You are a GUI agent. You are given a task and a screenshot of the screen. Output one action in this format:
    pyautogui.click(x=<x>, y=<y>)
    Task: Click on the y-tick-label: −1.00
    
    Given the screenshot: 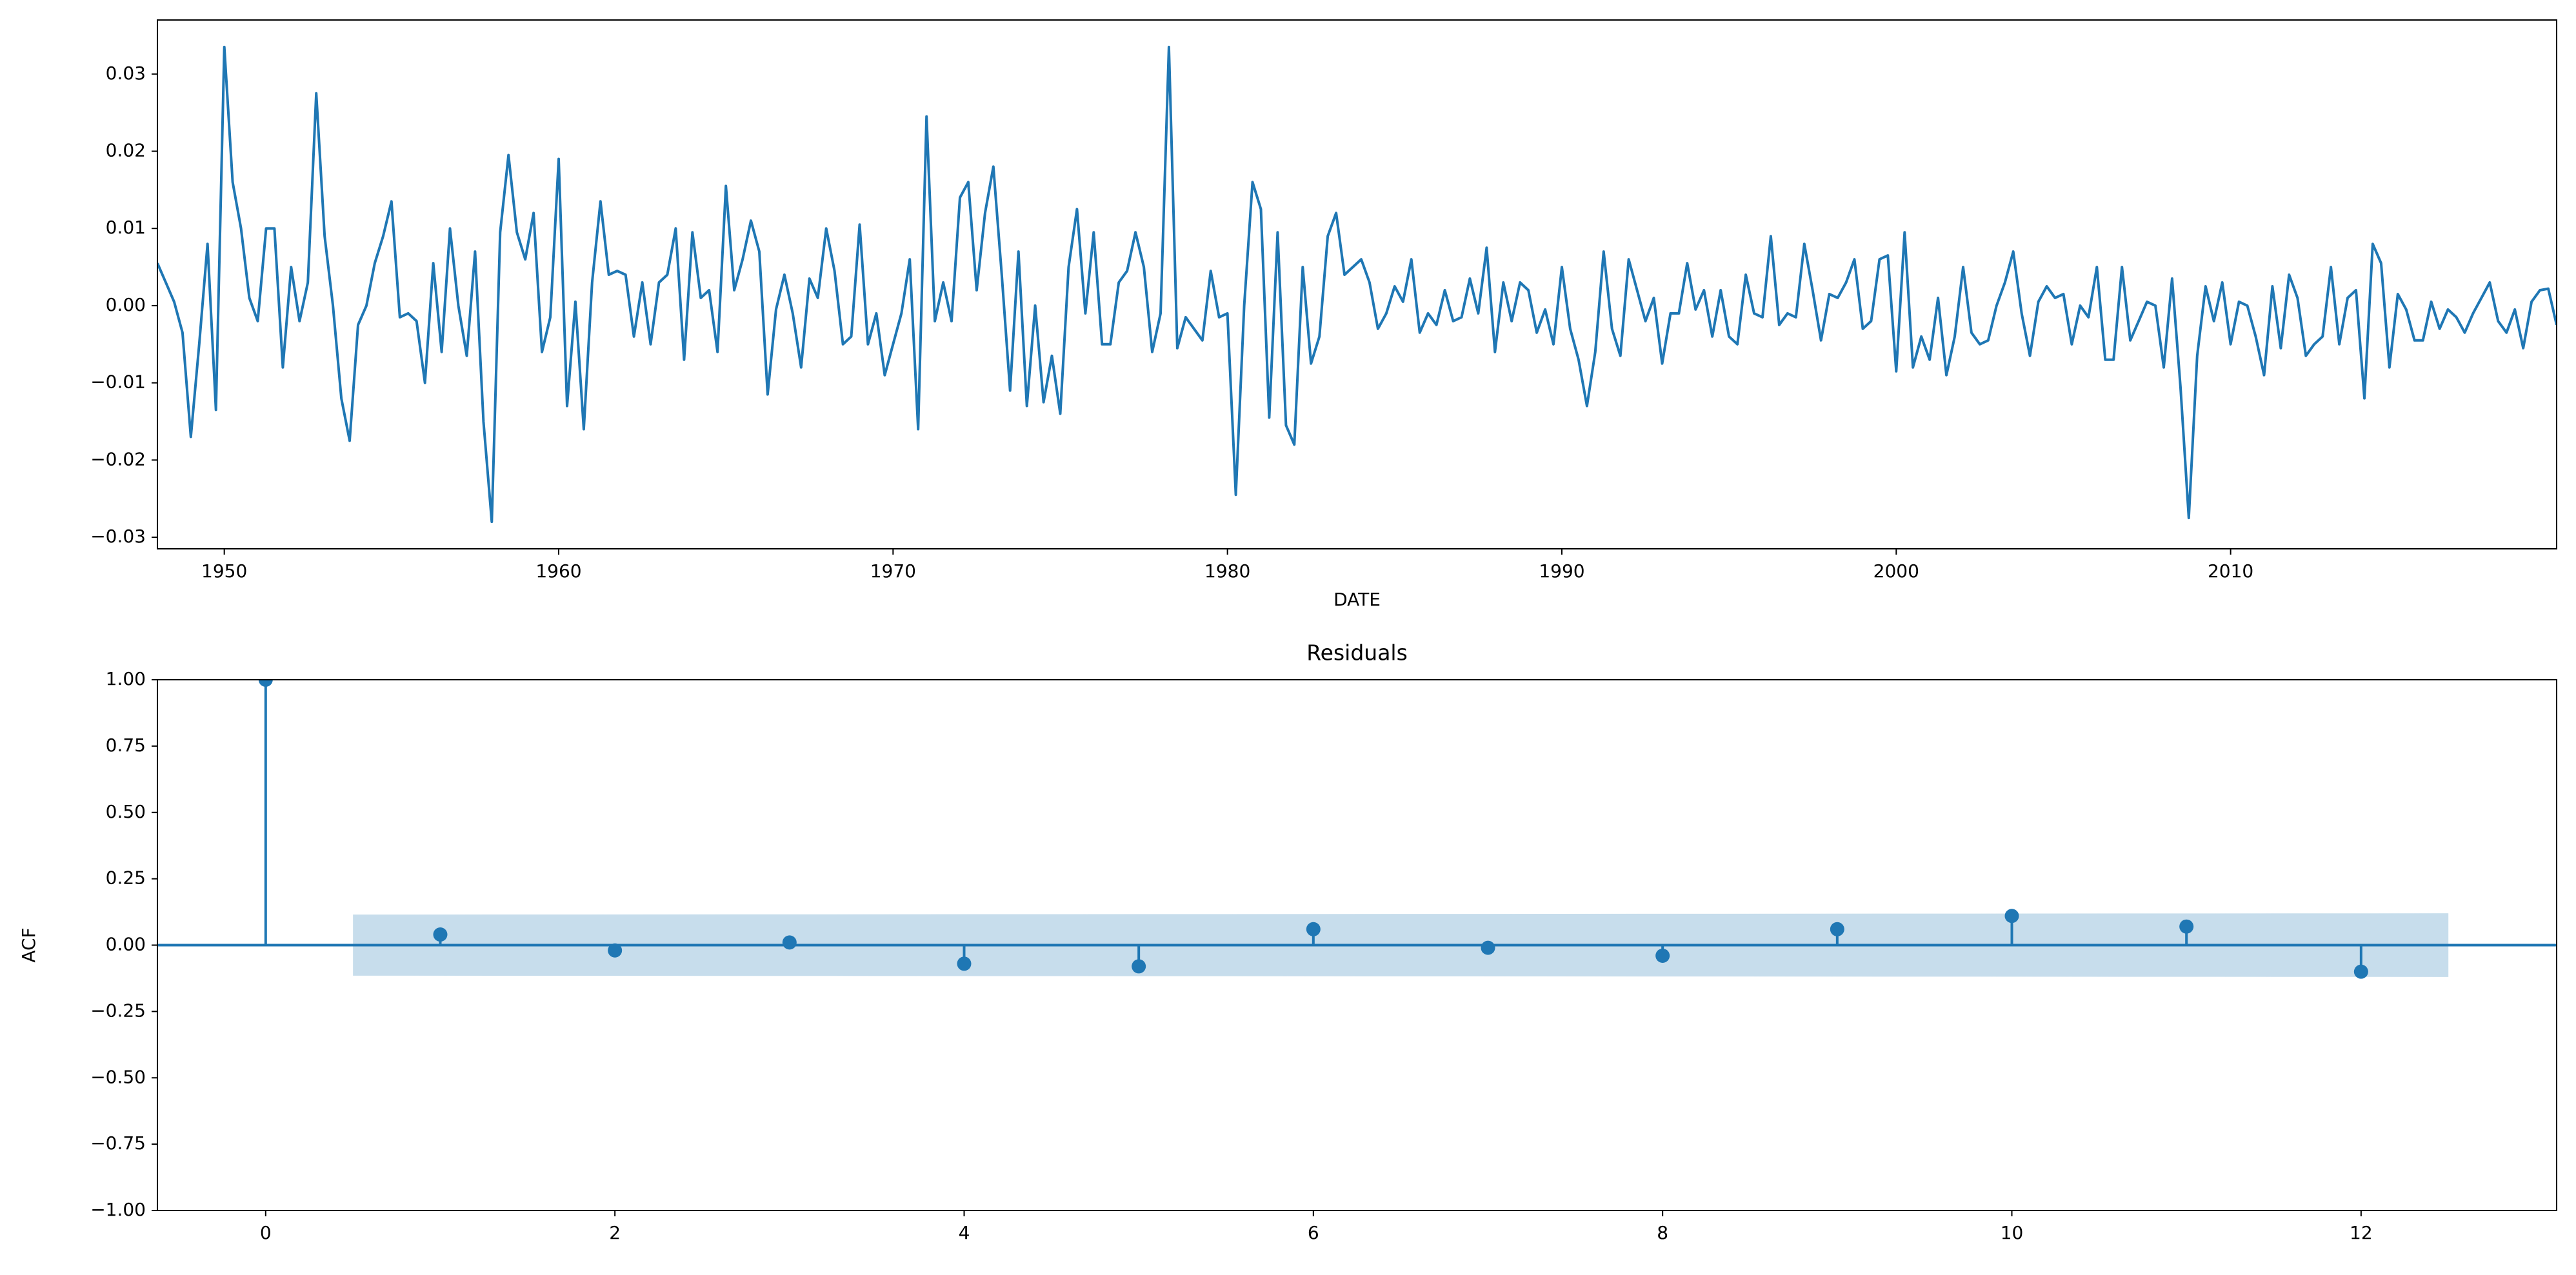 What is the action you would take?
    pyautogui.click(x=118, y=1209)
    